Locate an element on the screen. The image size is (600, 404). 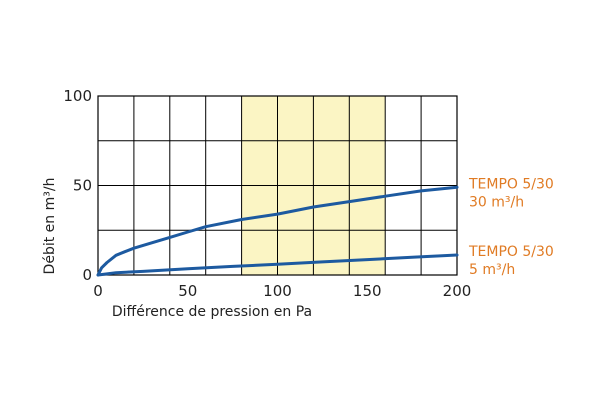
series-label-2-line-2: 5 m³/h is located at coordinates (492, 270).